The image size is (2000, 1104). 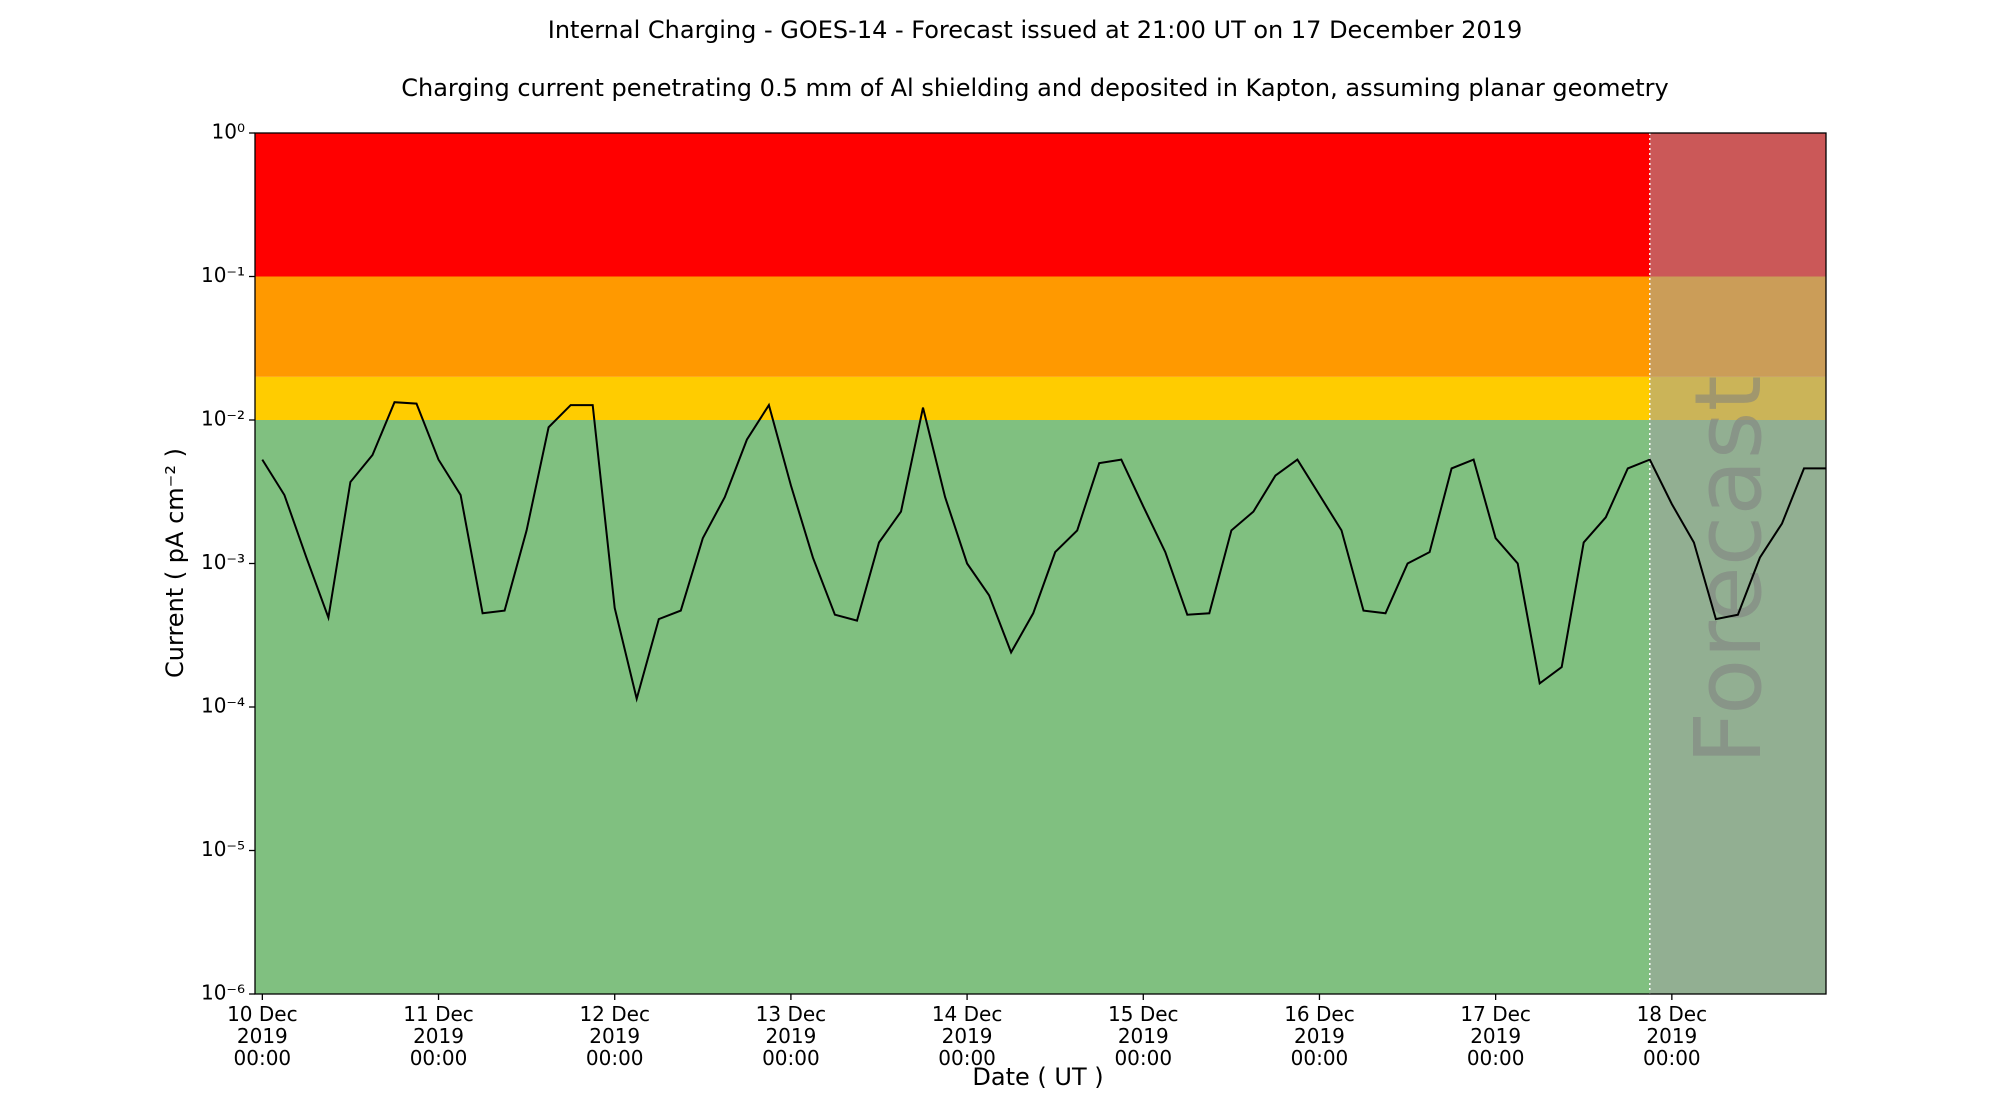 What do you see at coordinates (1037, 1077) in the screenshot?
I see `x-axis-label: Date ( UT )` at bounding box center [1037, 1077].